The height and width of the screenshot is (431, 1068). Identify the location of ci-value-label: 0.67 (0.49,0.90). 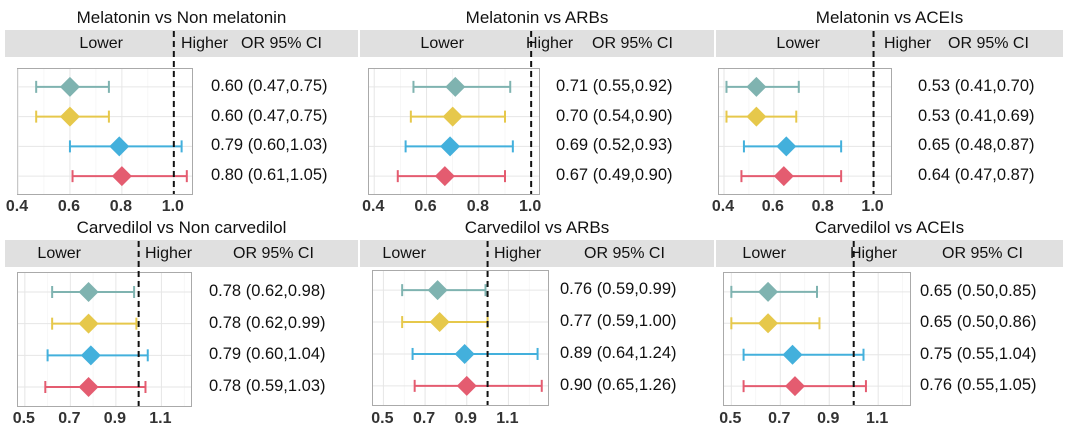
(614, 175).